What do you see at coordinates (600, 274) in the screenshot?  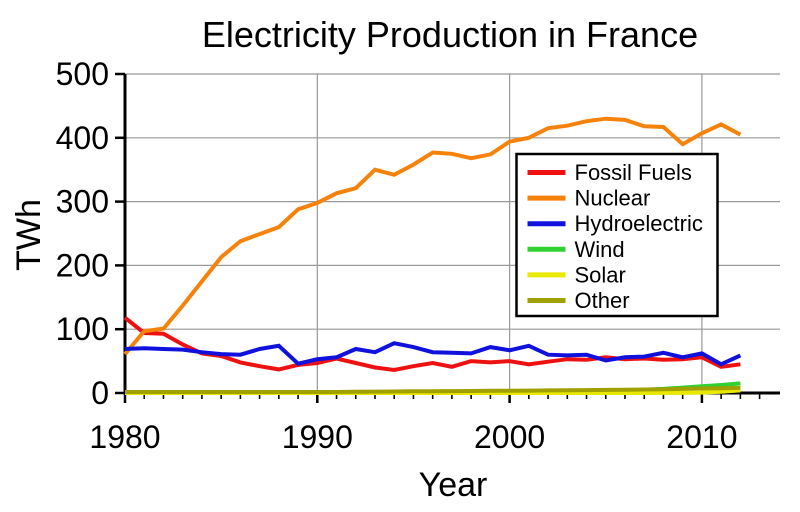 I see `legend-label-solar: Solar` at bounding box center [600, 274].